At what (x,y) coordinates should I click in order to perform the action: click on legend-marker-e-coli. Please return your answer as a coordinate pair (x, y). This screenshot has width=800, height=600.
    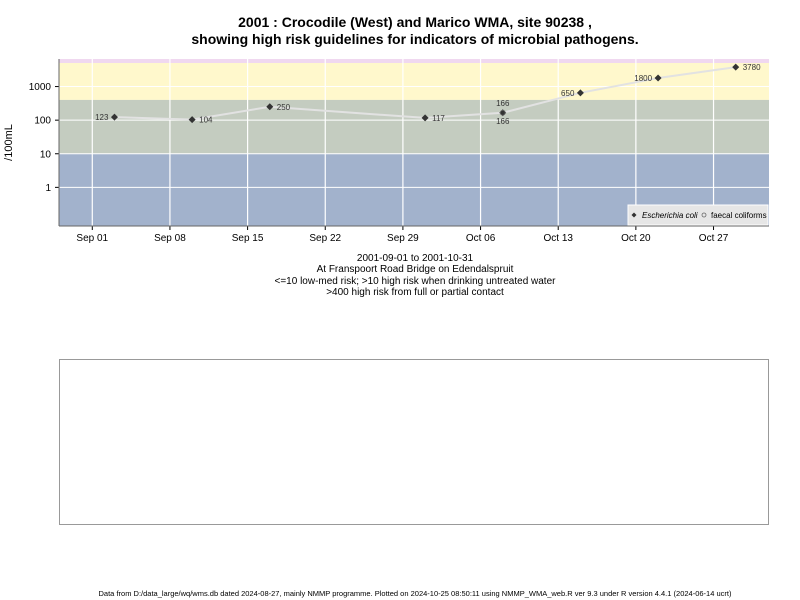
    Looking at the image, I should click on (634, 215).